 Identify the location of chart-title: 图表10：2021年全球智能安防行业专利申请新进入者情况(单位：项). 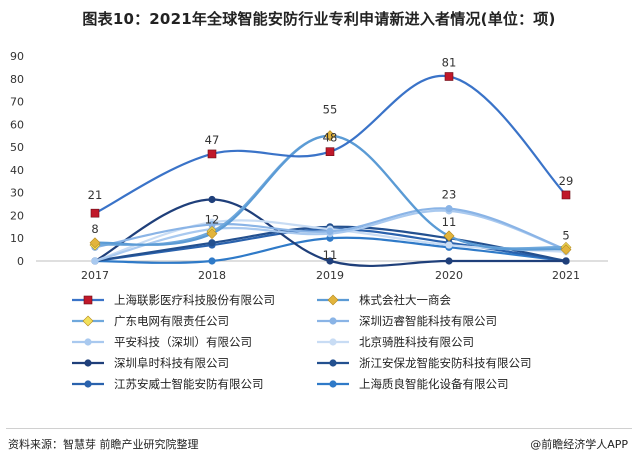
(319, 19).